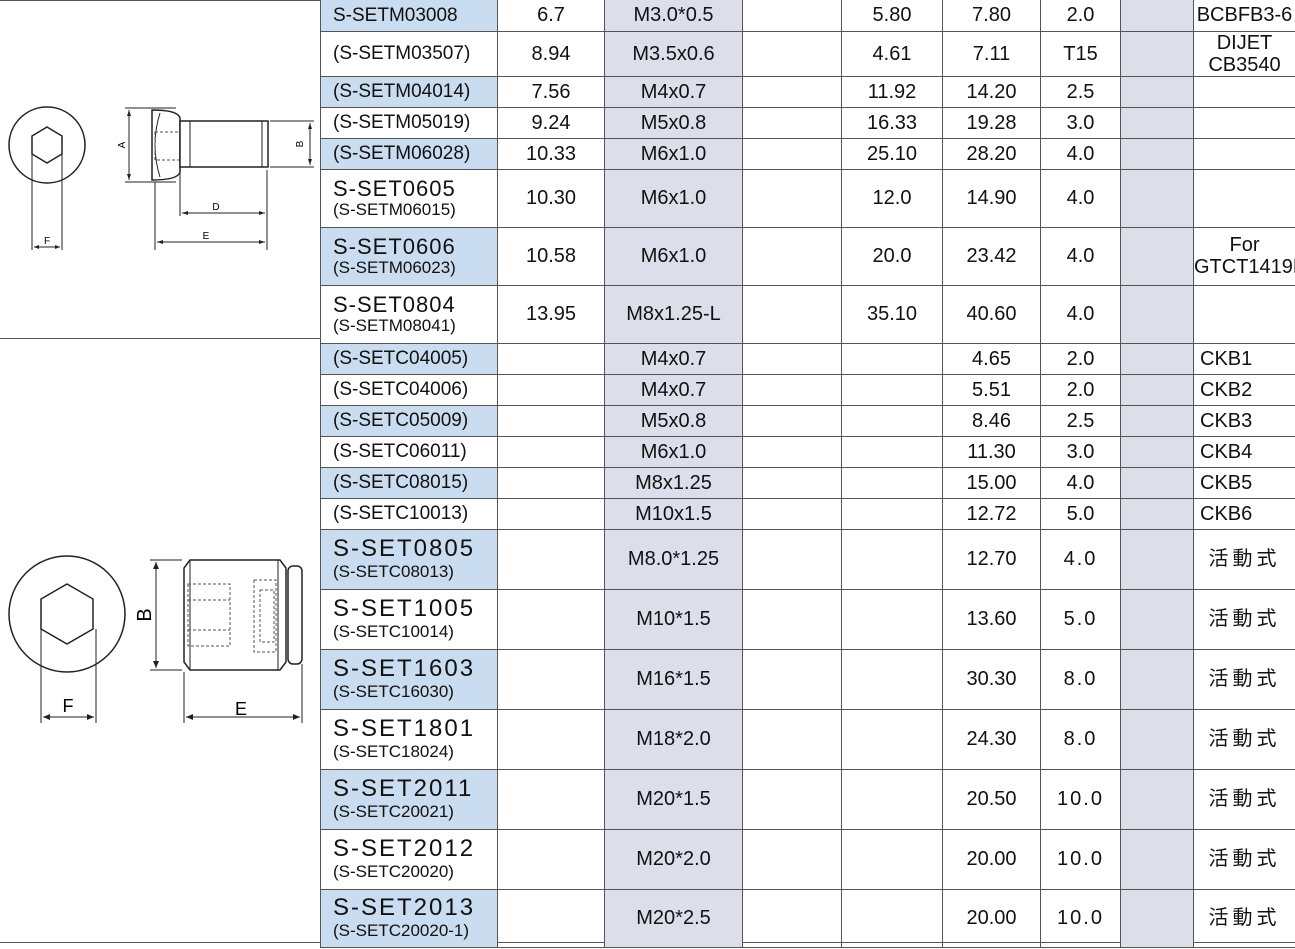 This screenshot has width=1295, height=949. Describe the element at coordinates (674, 918) in the screenshot. I see `value-cell-c2: M20*2.5` at that location.